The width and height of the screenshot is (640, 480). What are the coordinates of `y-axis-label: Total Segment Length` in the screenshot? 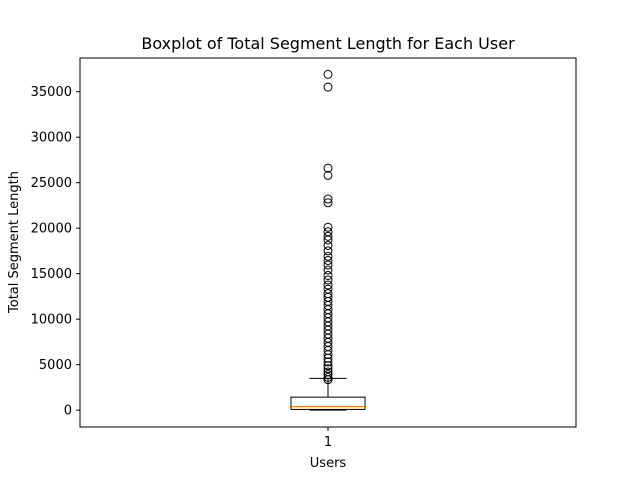 It's located at (14, 242).